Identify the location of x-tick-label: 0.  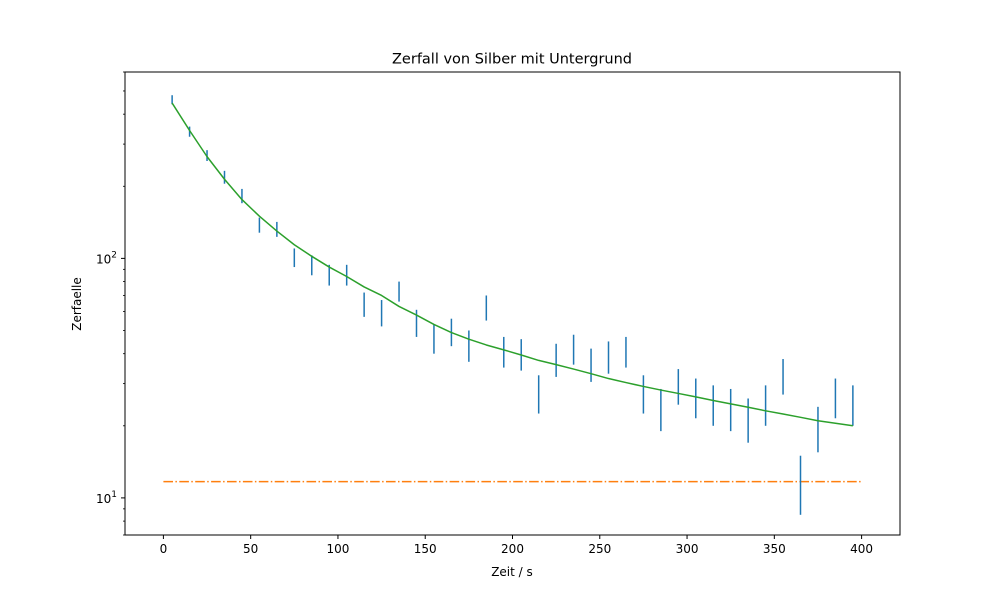
(164, 549).